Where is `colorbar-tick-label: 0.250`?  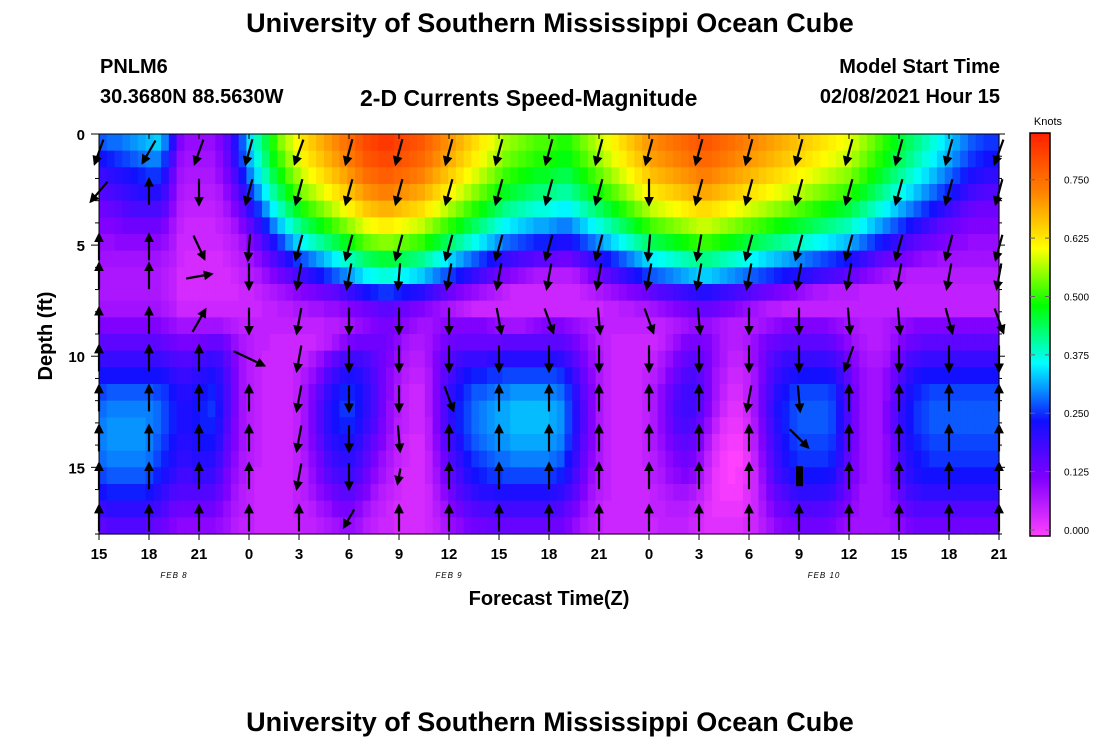 colorbar-tick-label: 0.250 is located at coordinates (1076, 414).